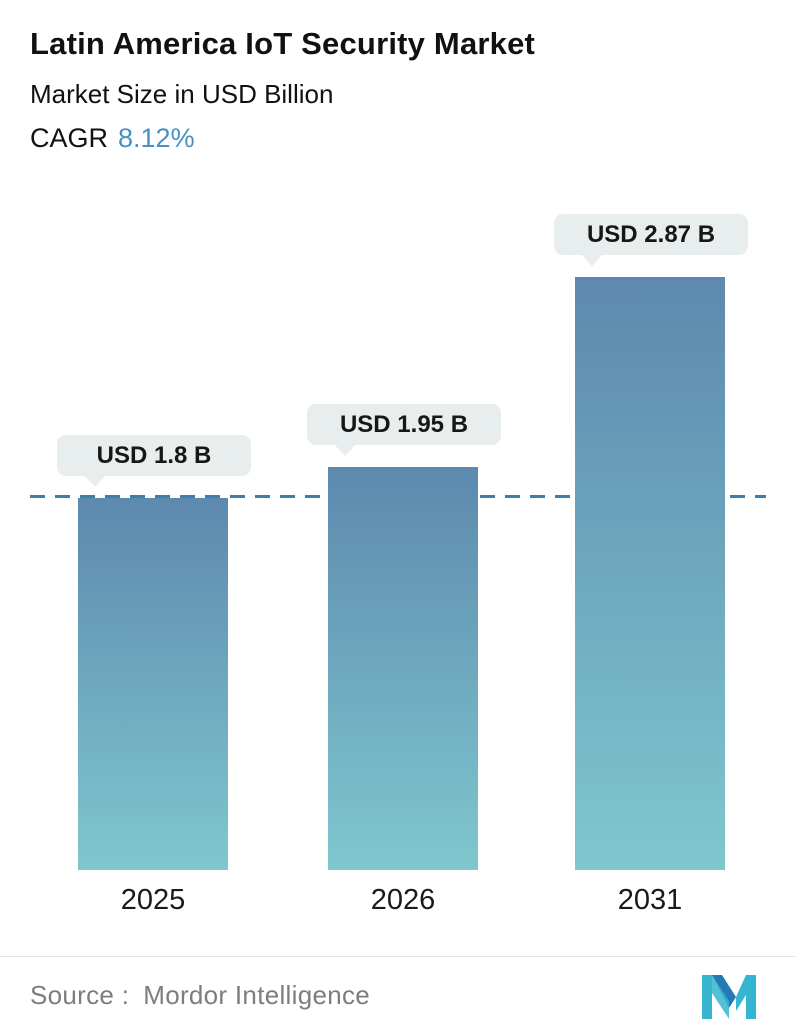 The image size is (796, 1034). What do you see at coordinates (729, 996) in the screenshot?
I see `mordor-intelligence-logo` at bounding box center [729, 996].